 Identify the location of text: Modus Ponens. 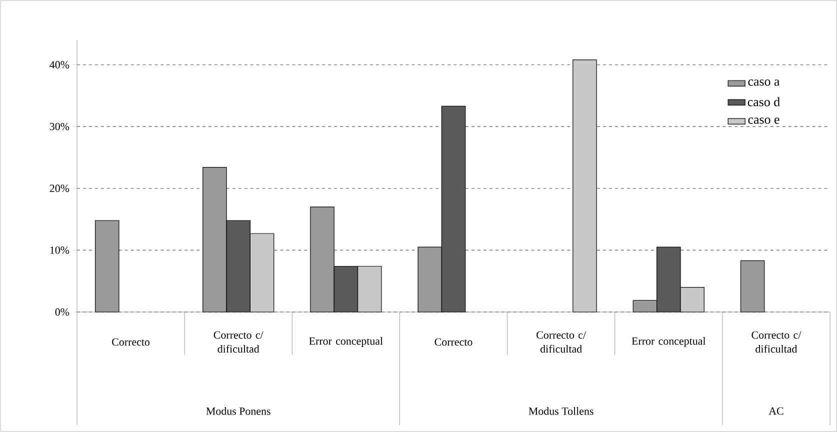
(238, 411).